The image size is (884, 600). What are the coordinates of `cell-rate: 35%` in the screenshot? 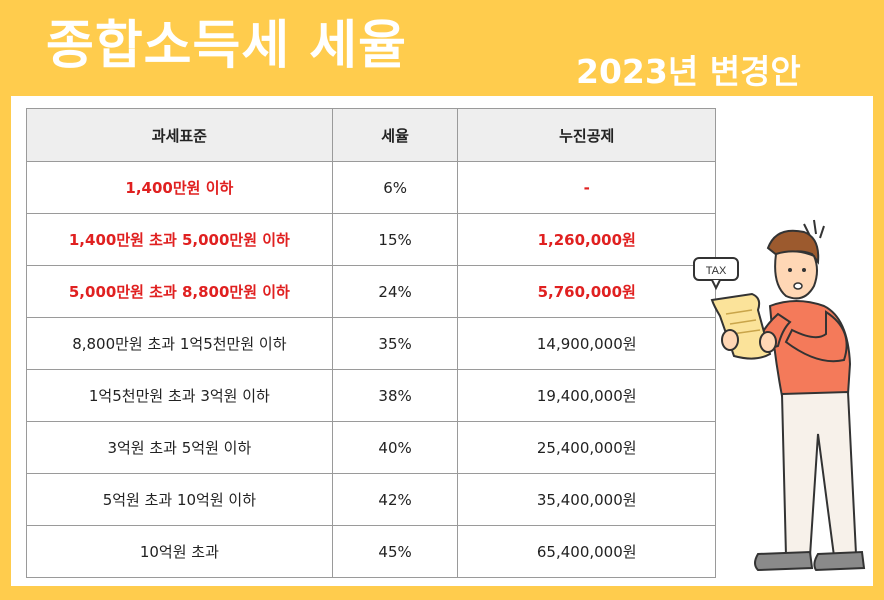 It's located at (395, 343).